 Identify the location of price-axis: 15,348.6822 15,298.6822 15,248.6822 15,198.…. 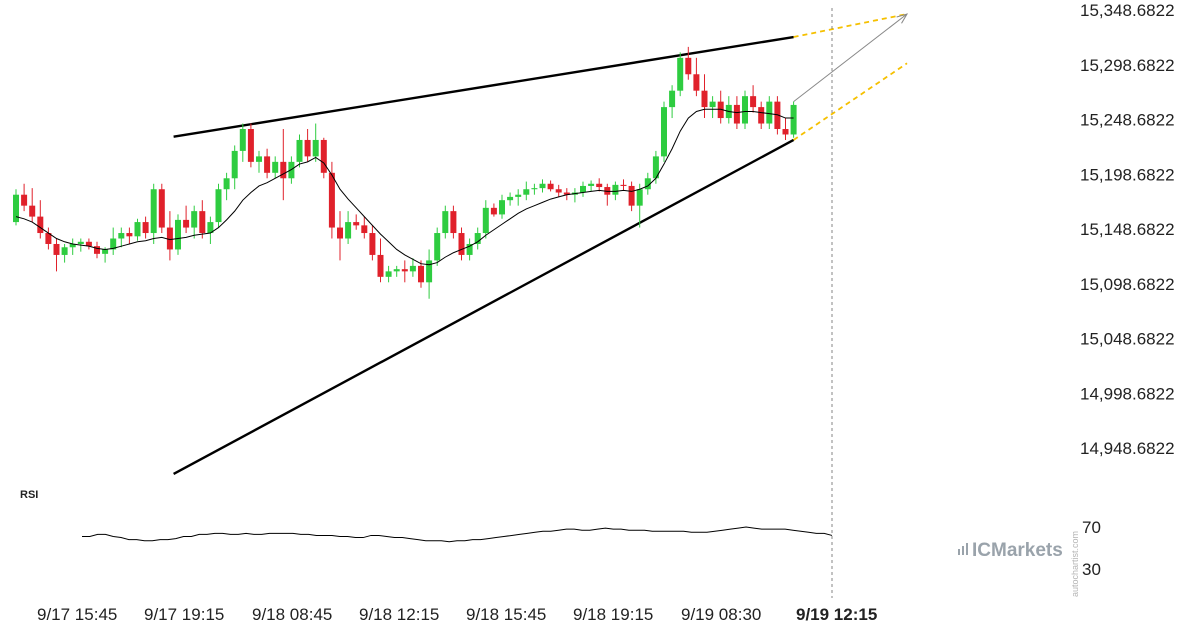
(1127, 229).